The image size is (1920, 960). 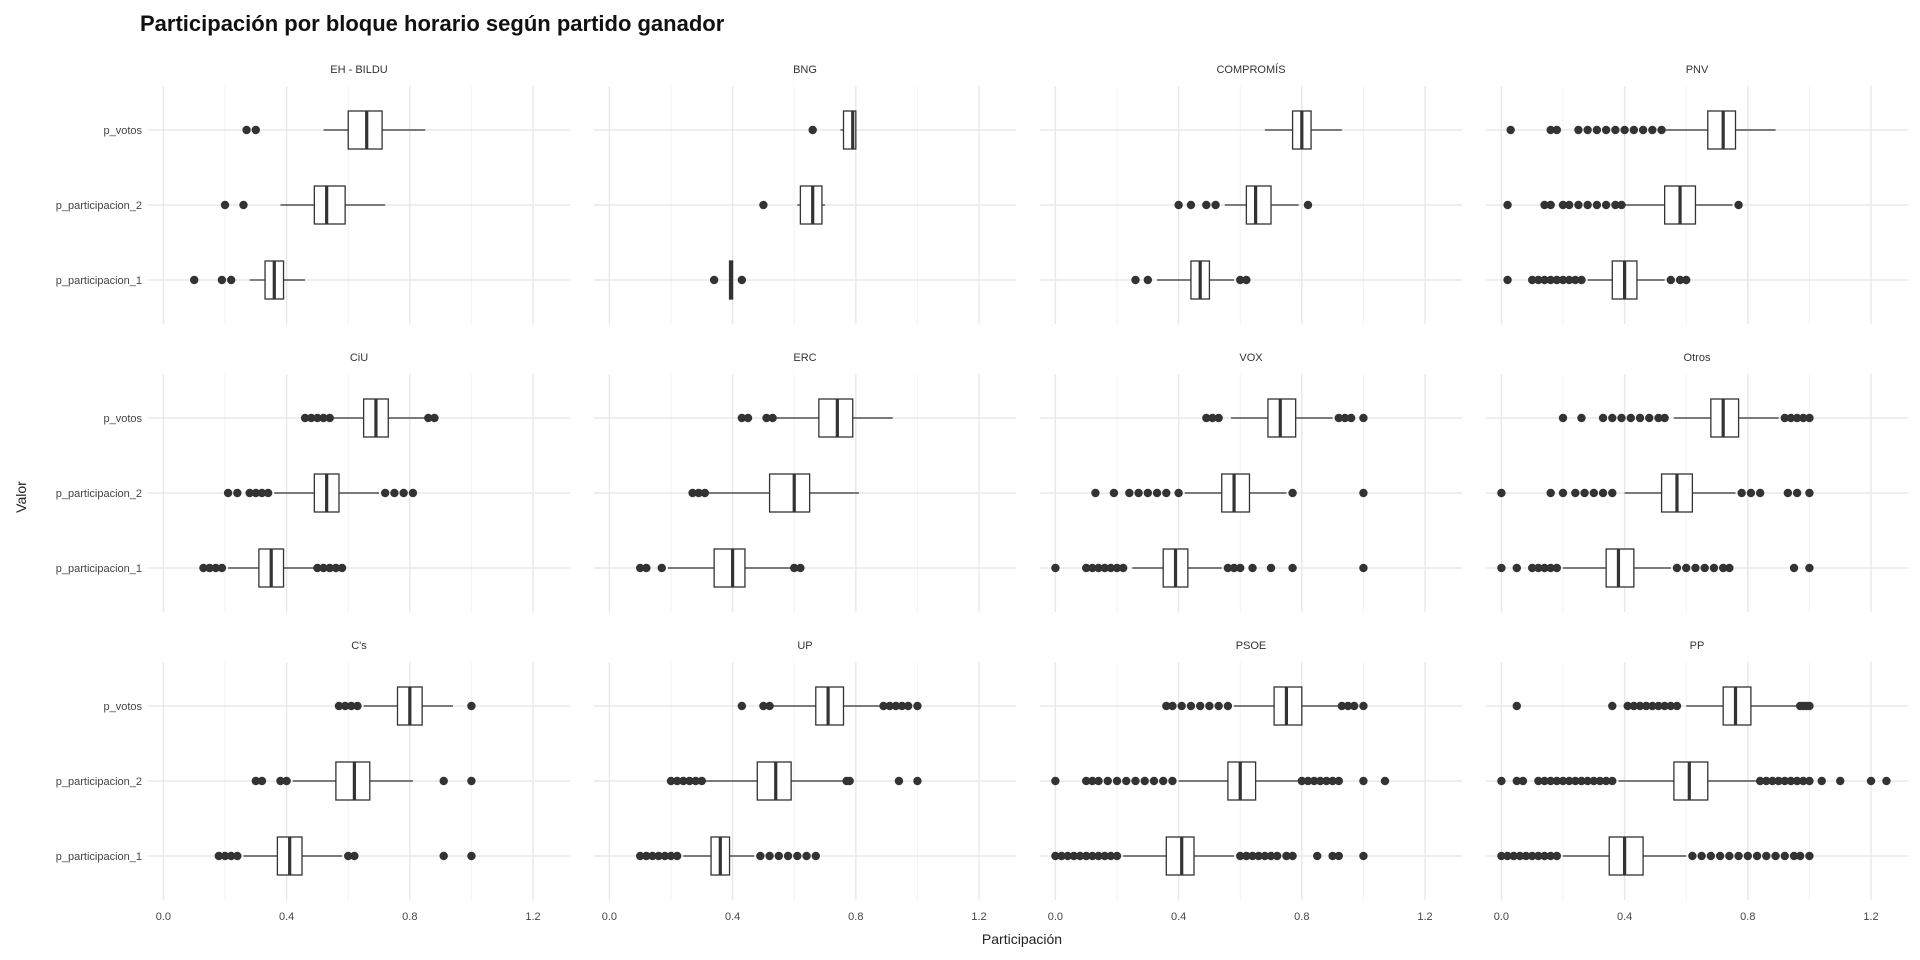 What do you see at coordinates (359, 70) in the screenshot?
I see `facet-strip-label: EH - BILDU` at bounding box center [359, 70].